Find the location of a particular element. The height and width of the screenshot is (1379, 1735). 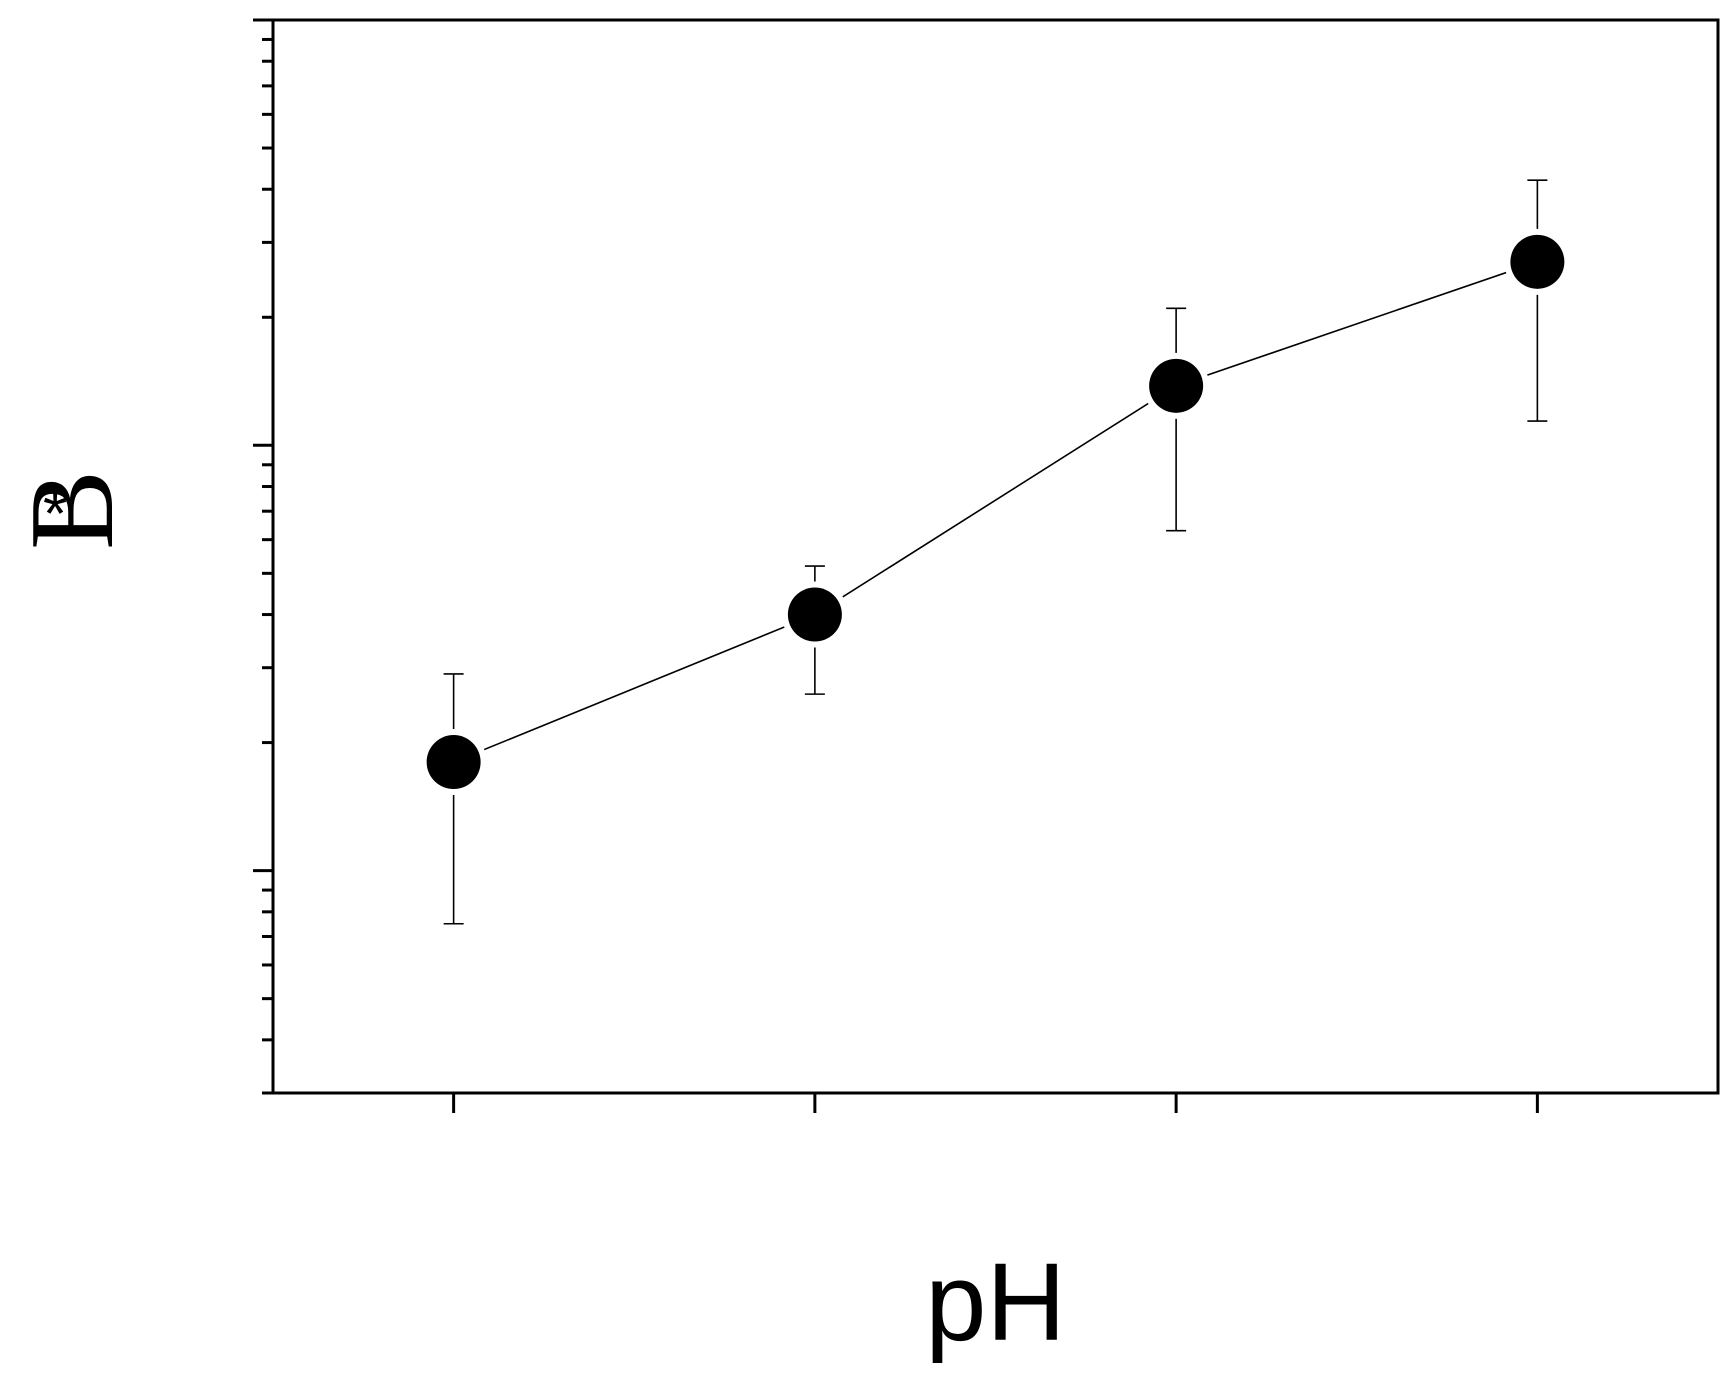

x-axis-label: pH is located at coordinates (995, 1302).